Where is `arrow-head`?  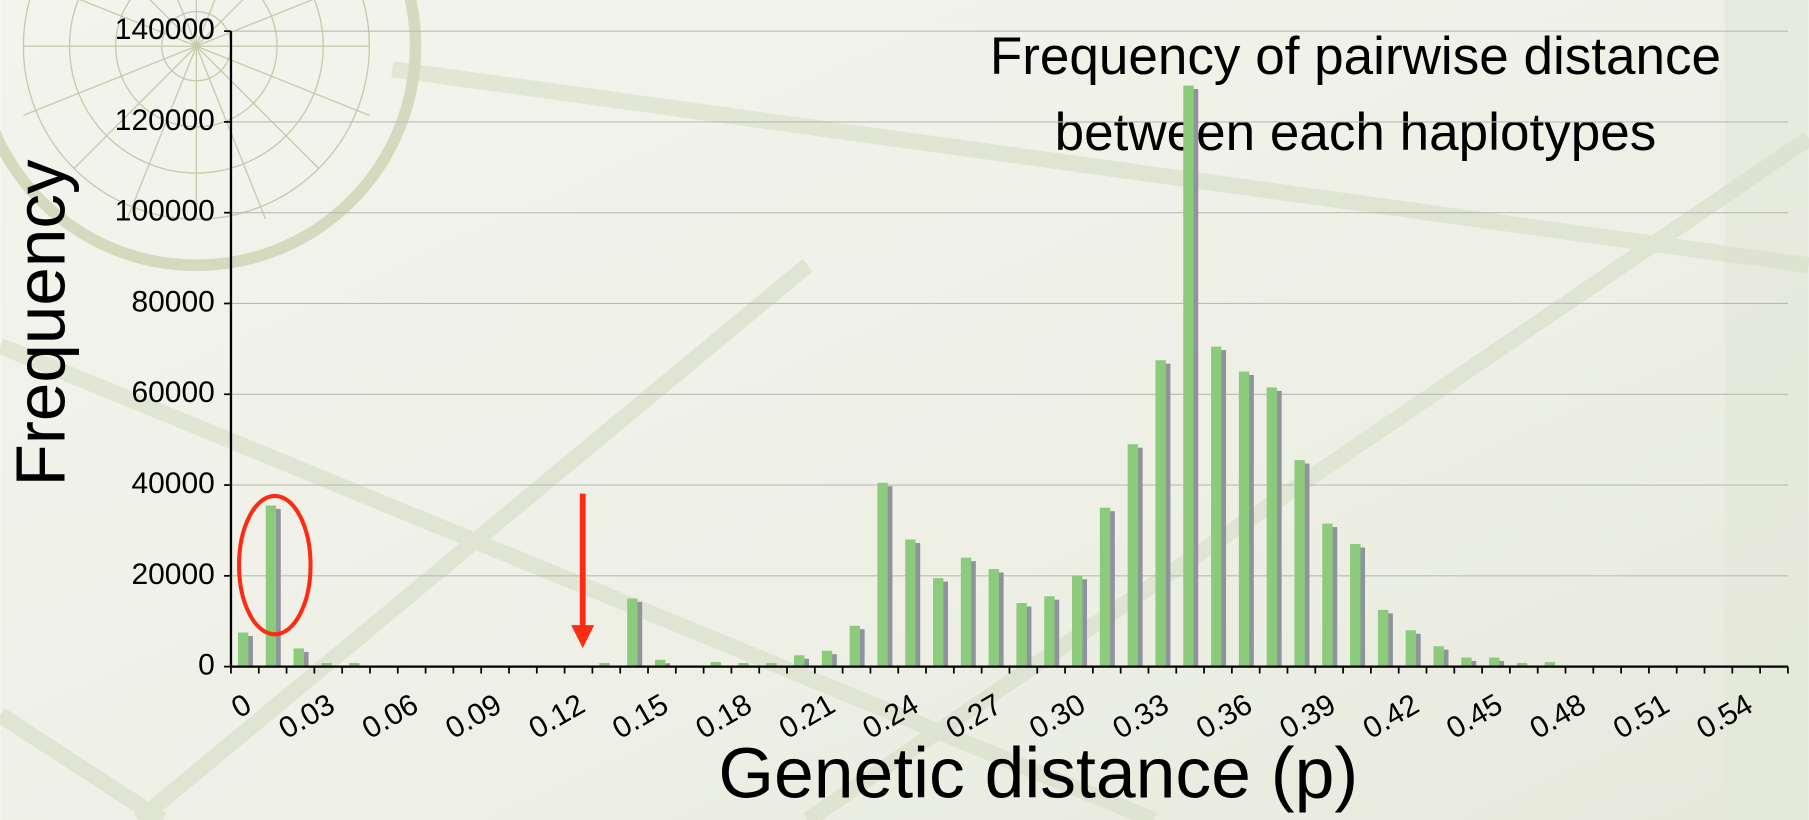 arrow-head is located at coordinates (583, 637).